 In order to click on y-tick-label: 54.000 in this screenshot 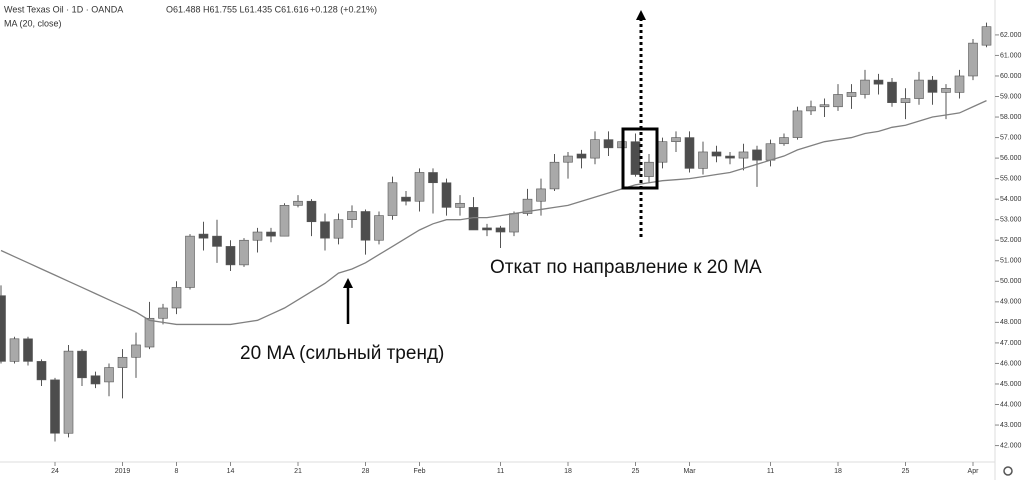, I will do `click(1011, 199)`.